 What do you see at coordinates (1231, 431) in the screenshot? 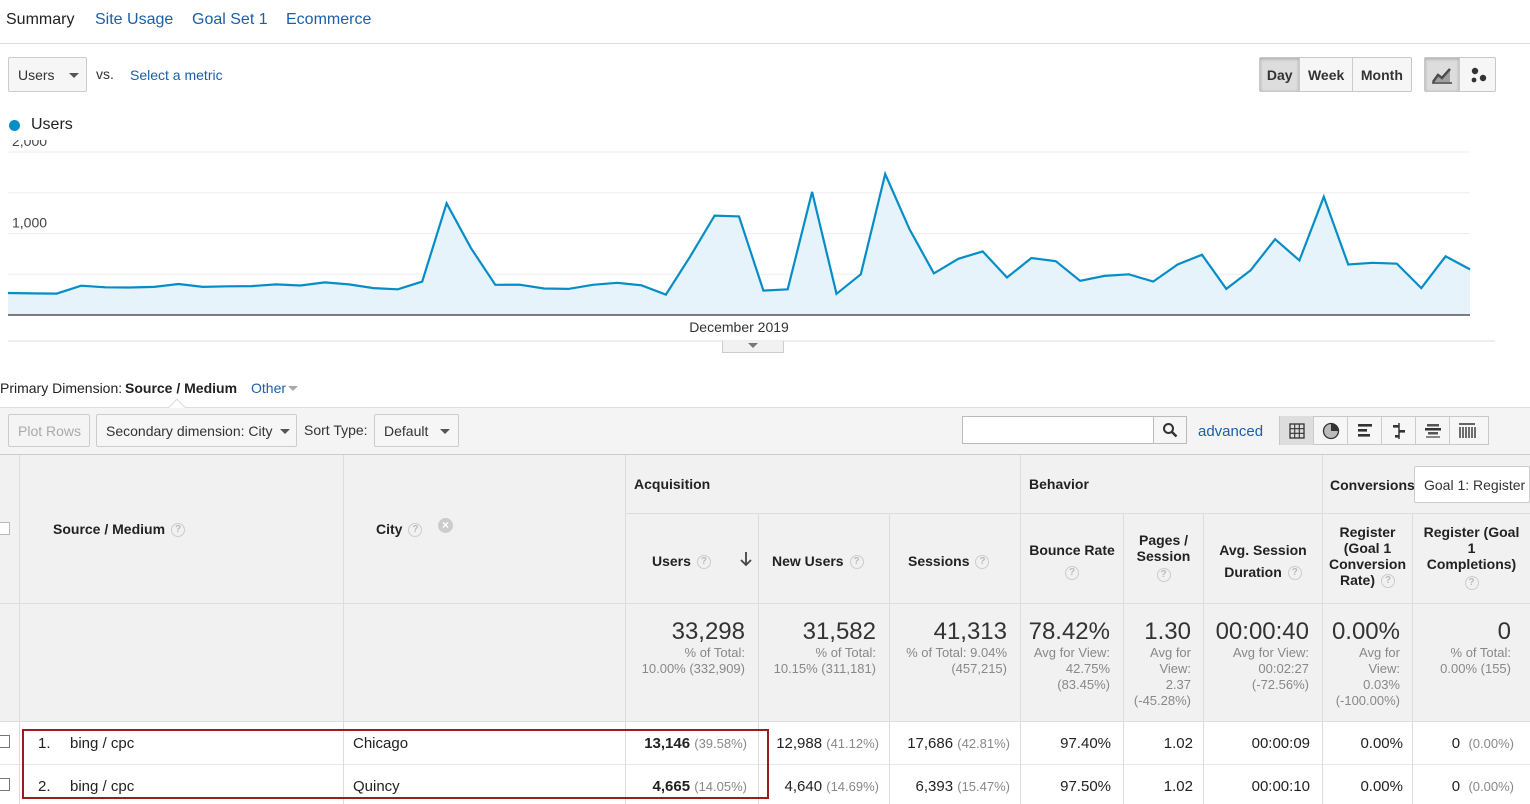
I see `advanced-search-link: advanced` at bounding box center [1231, 431].